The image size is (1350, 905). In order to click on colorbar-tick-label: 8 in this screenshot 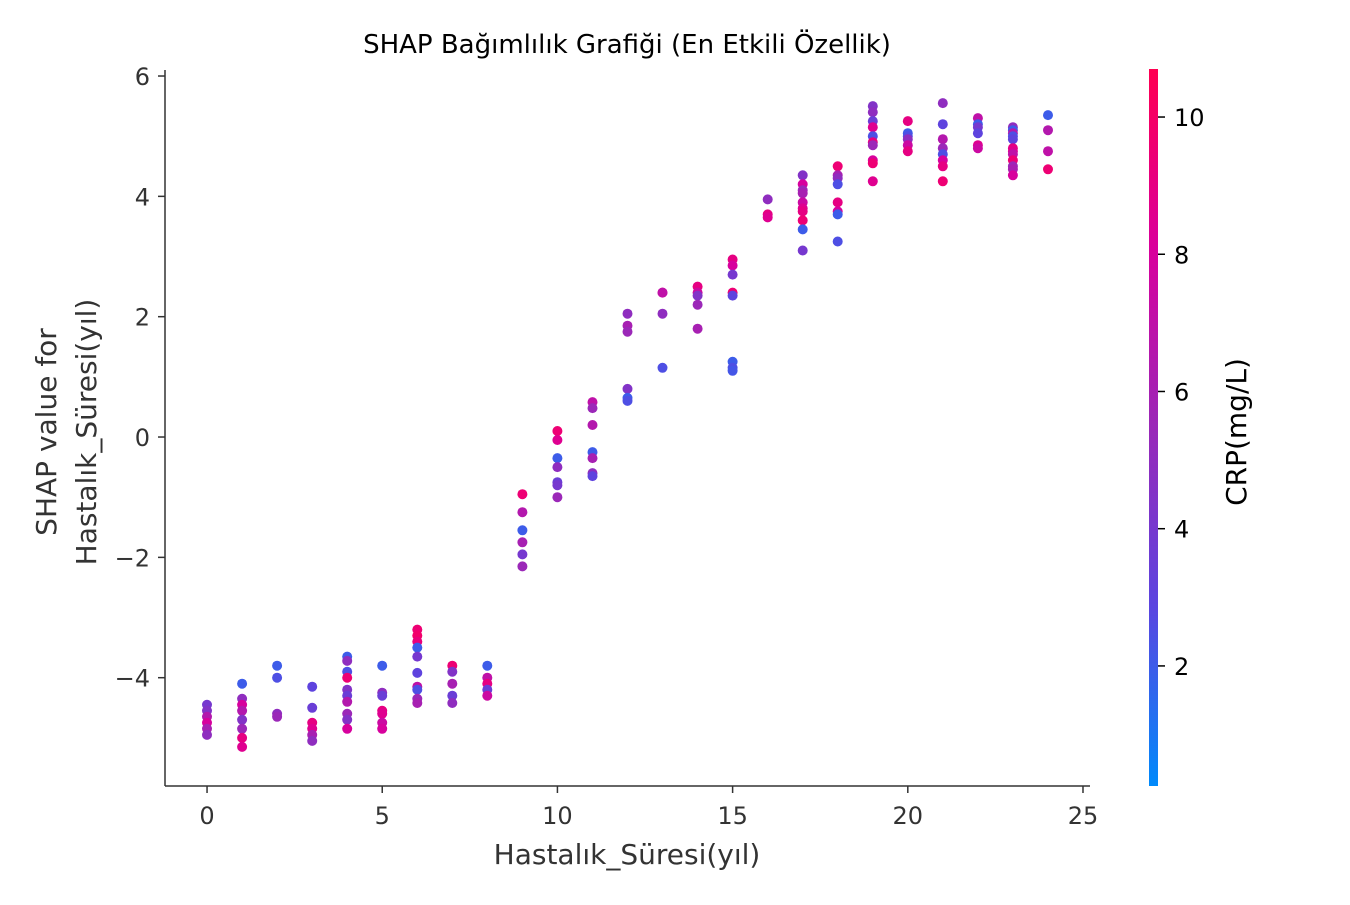, I will do `click(1181, 255)`.